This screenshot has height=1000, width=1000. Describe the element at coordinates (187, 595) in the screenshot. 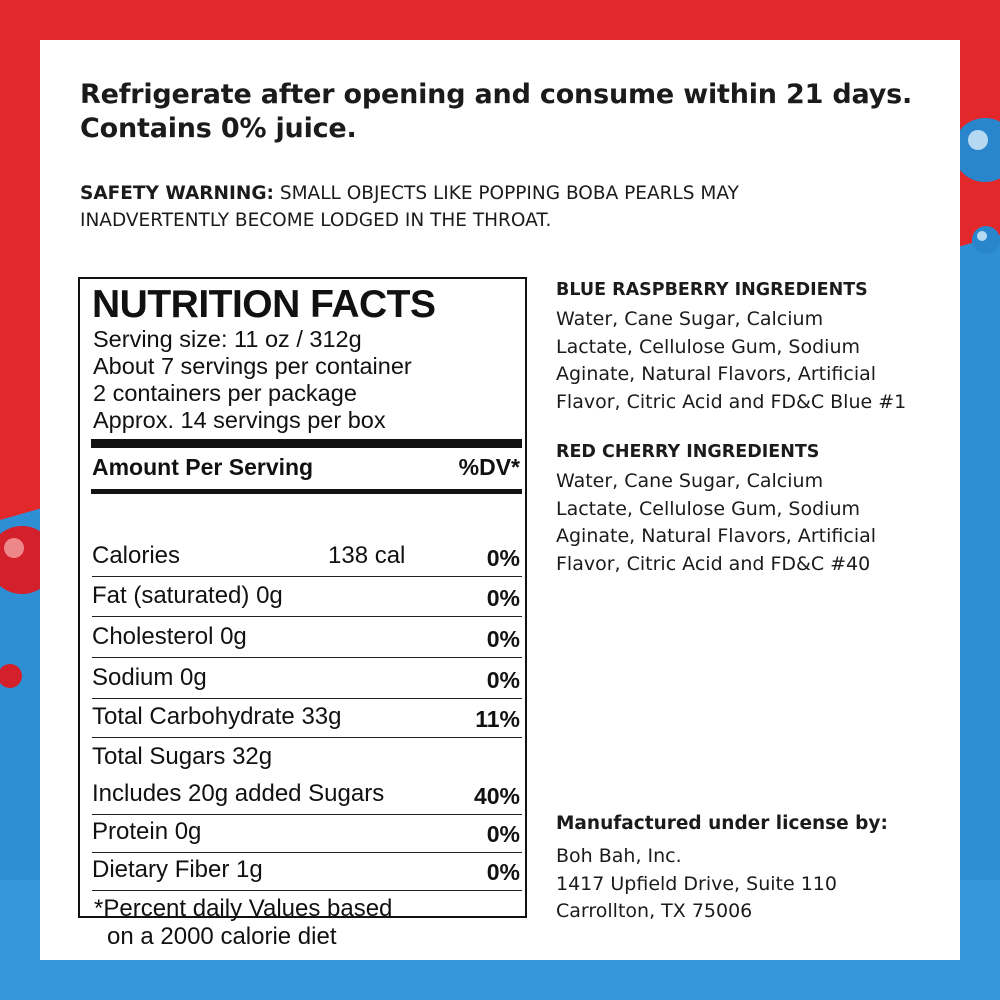

I see `nutrient-label: Fat (saturated) 0g` at that location.